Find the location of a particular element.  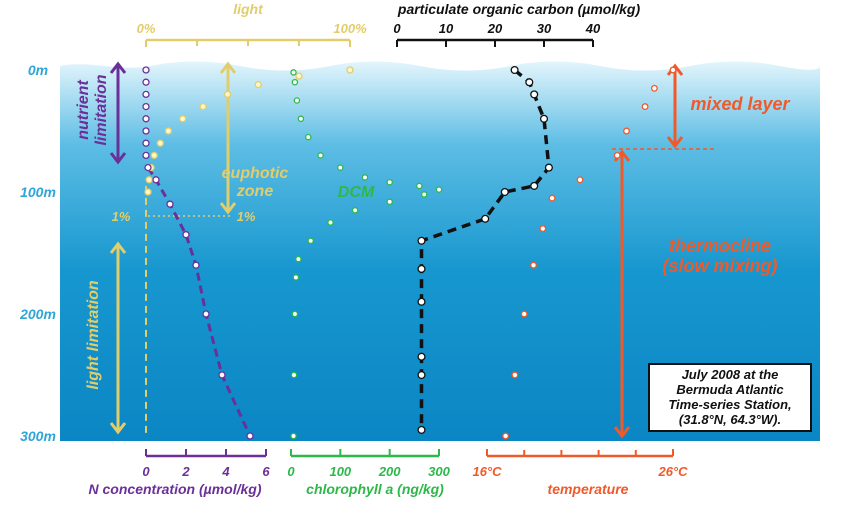

chlorophyll-tick-label: 200 is located at coordinates (389, 471).